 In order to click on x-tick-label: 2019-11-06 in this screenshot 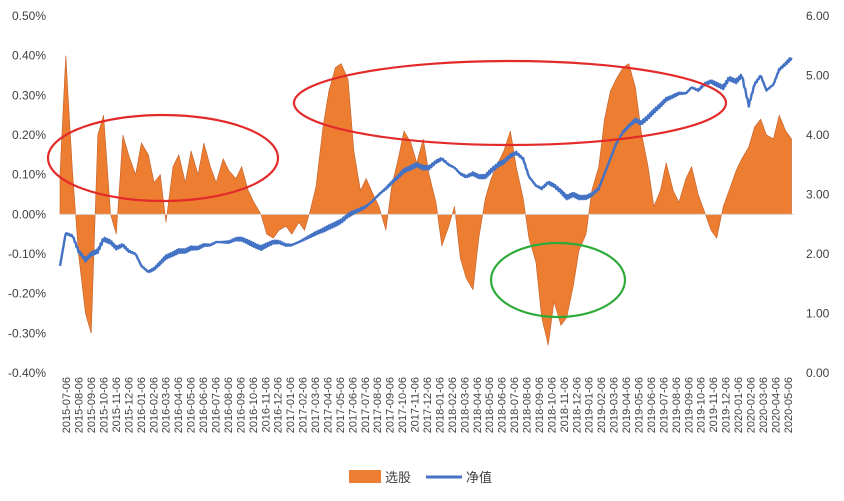, I will do `click(714, 404)`.